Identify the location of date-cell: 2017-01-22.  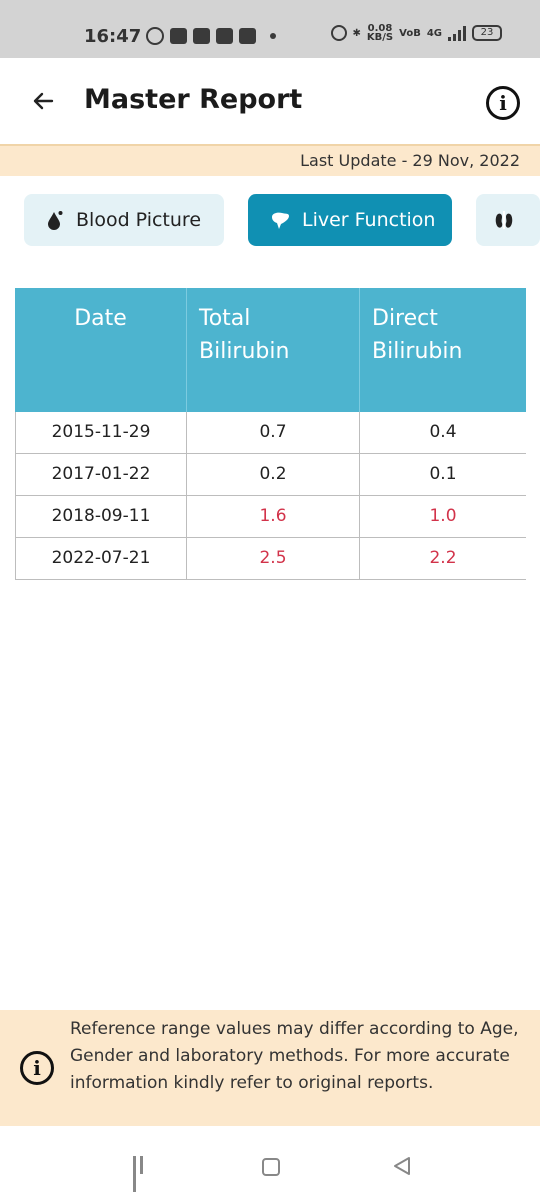
(101, 474).